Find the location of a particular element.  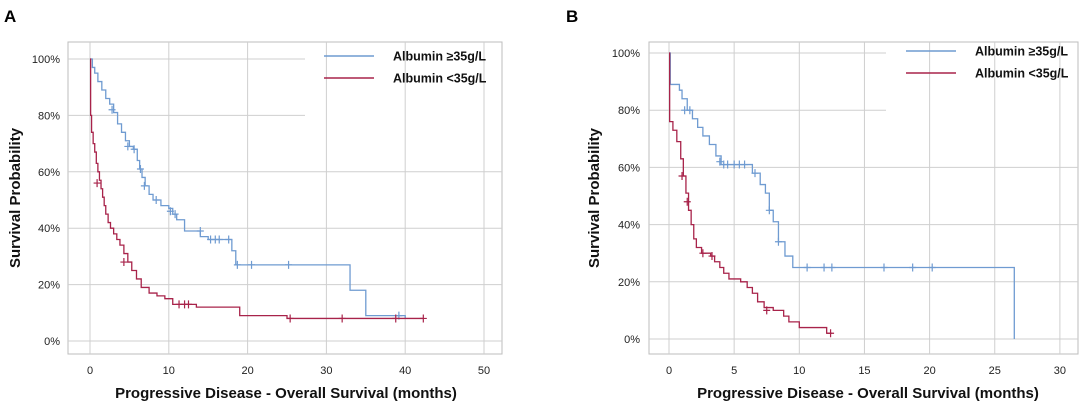

x-tick-label: 15 is located at coordinates (864, 371).